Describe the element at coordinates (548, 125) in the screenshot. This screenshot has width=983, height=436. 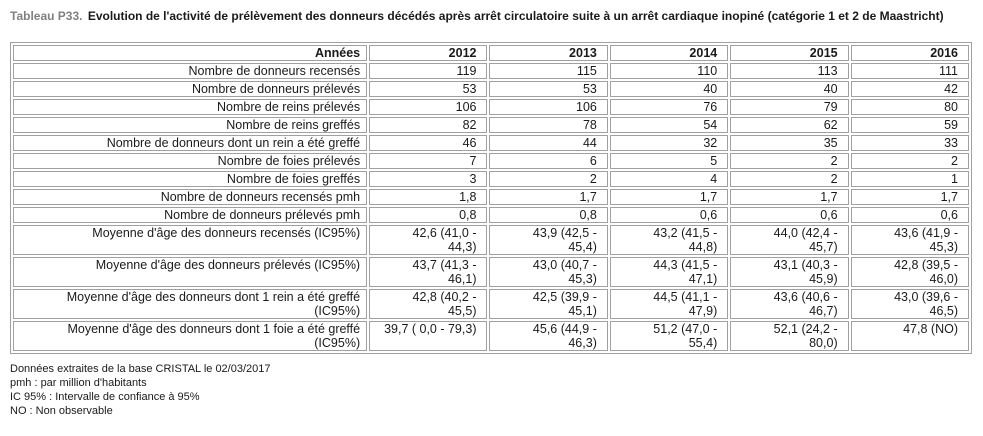
I see `cell-value: 78` at that location.